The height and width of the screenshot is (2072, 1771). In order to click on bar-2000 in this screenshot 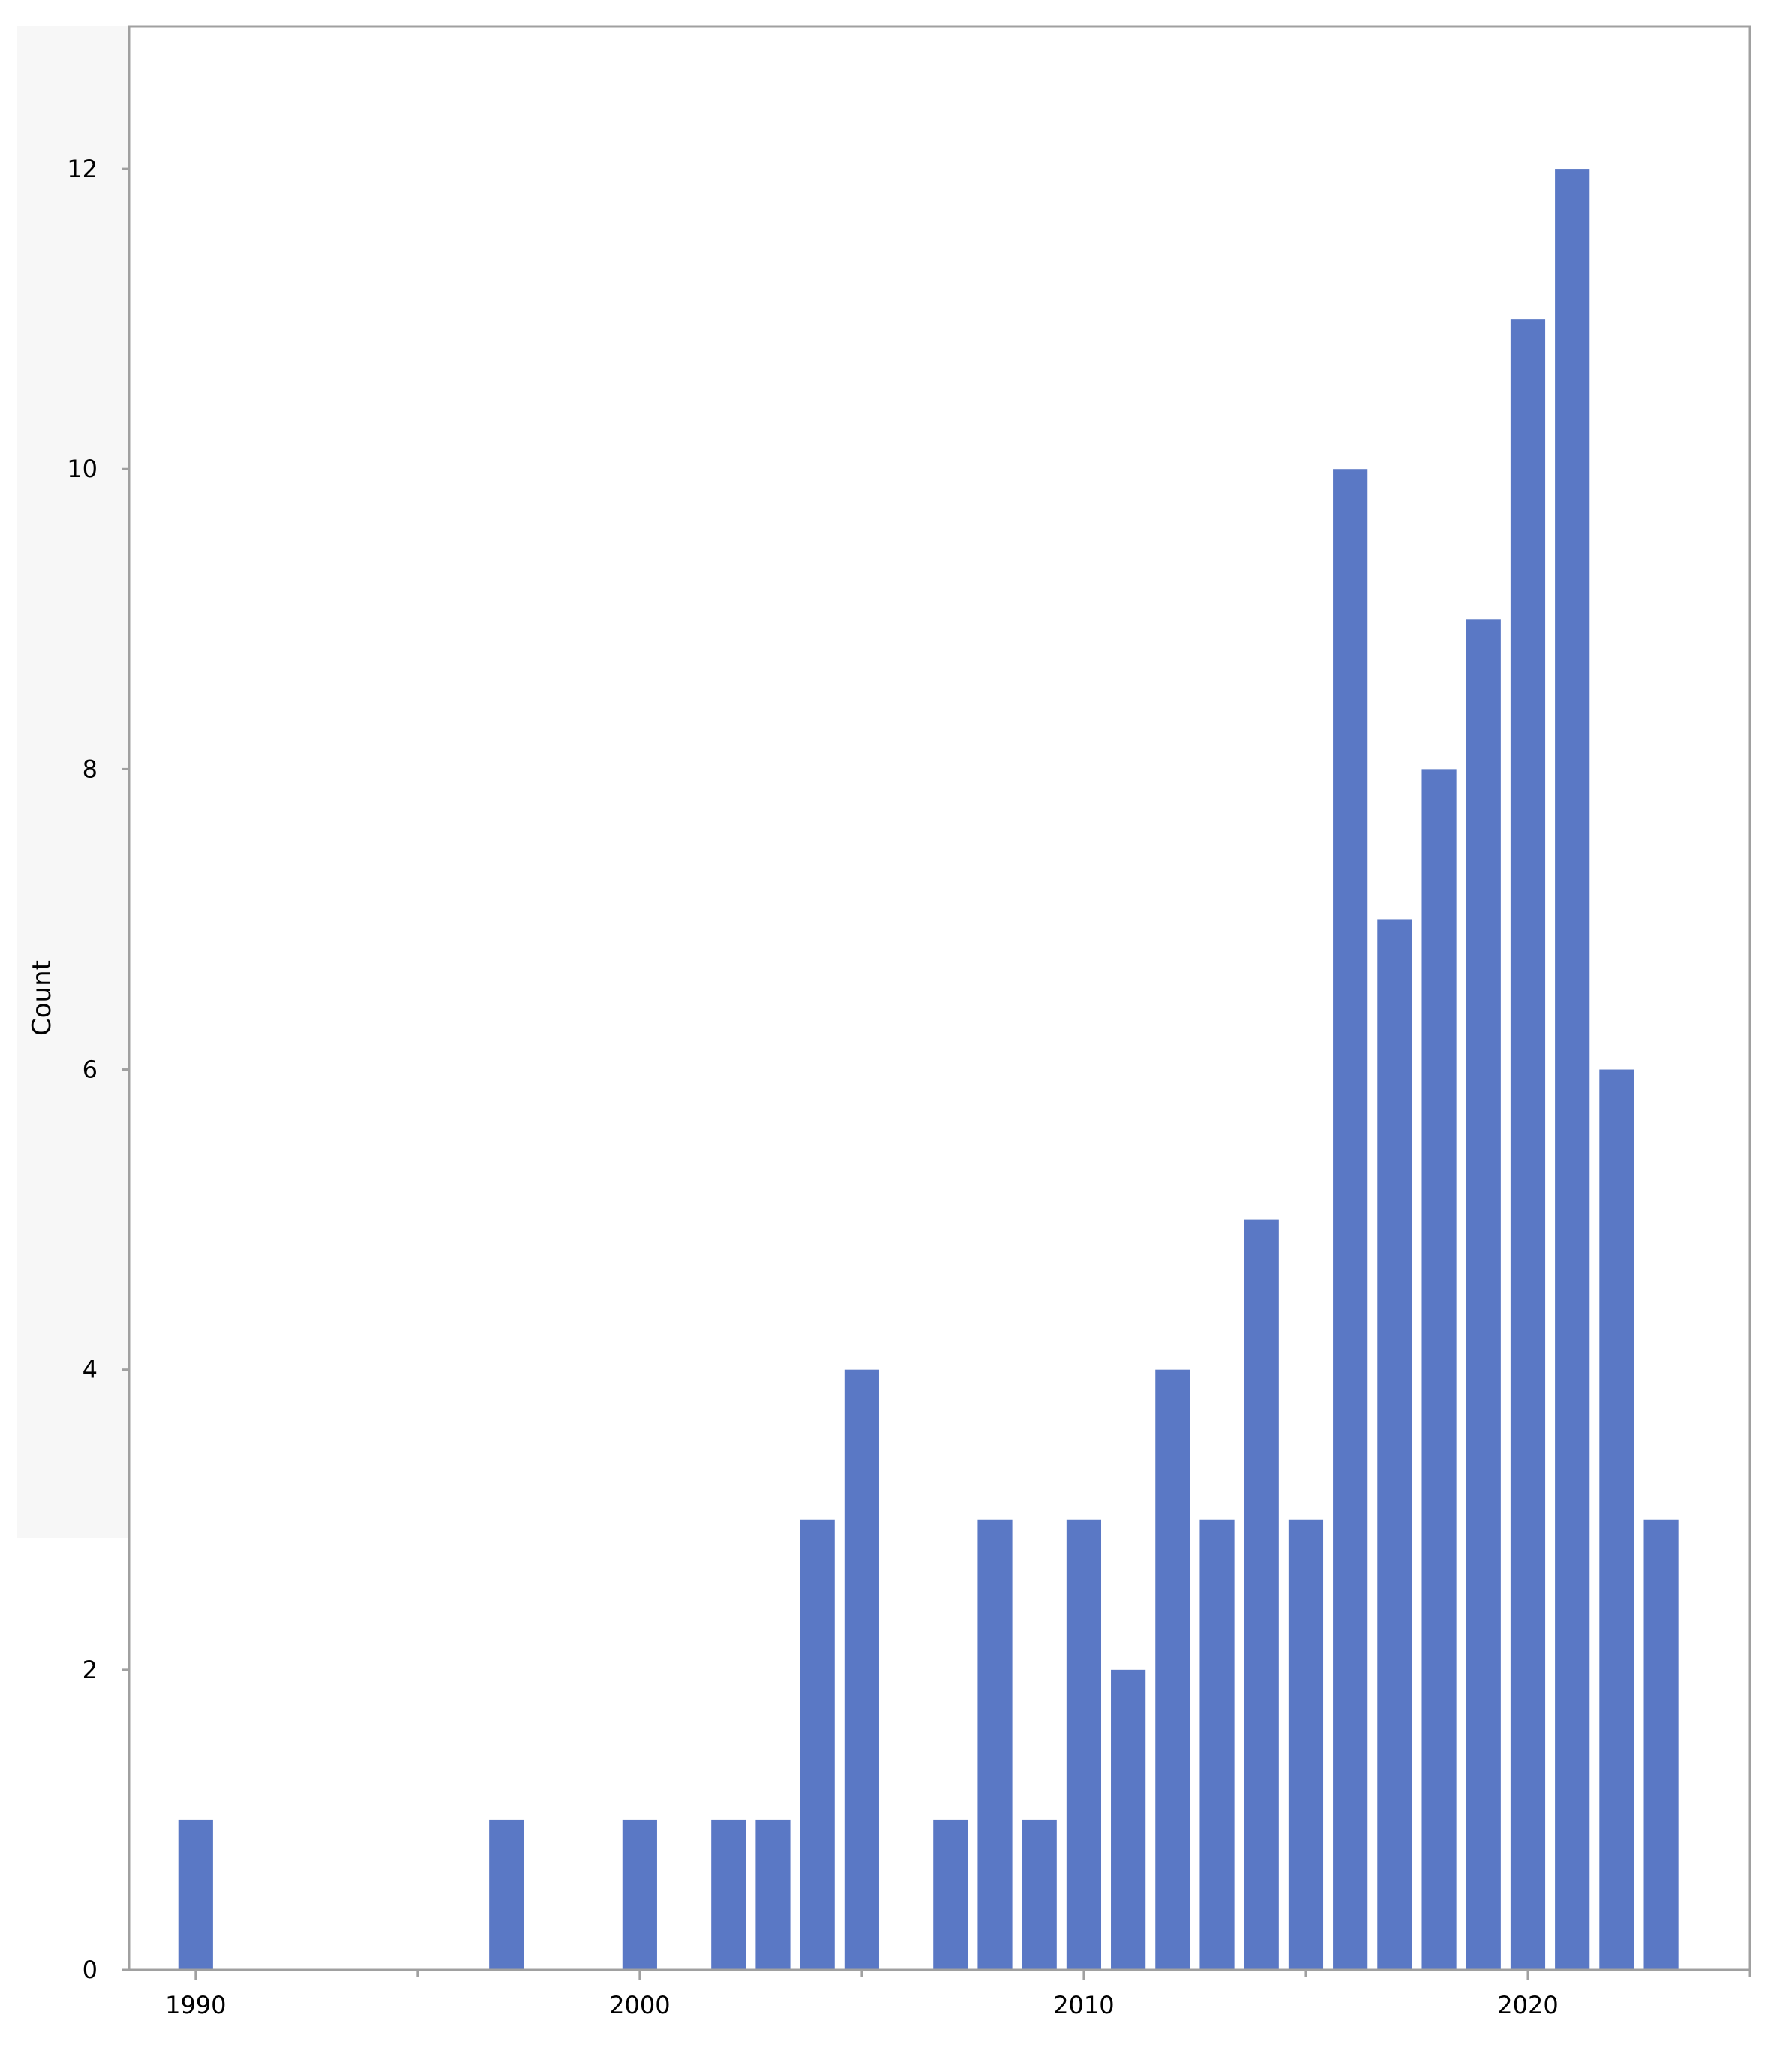, I will do `click(639, 1894)`.